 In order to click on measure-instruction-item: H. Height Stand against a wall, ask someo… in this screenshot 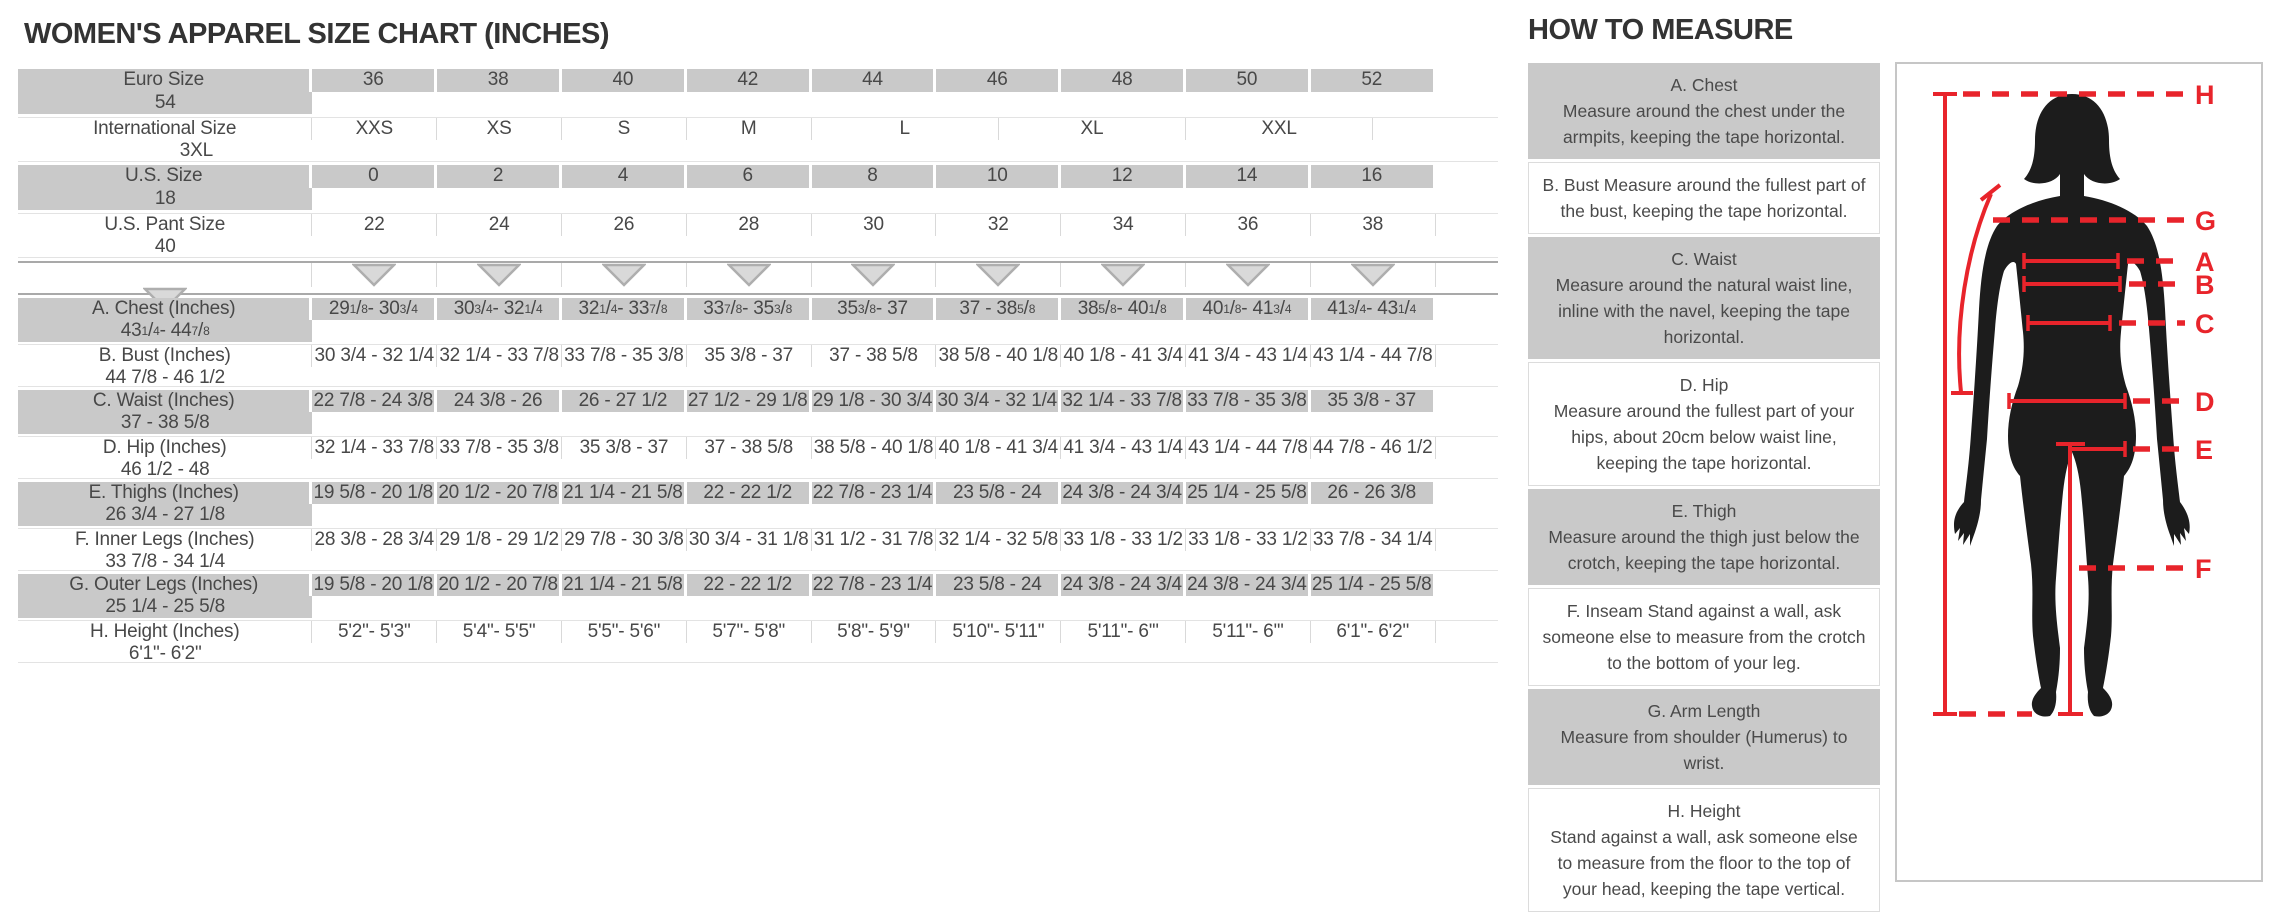, I will do `click(1704, 850)`.